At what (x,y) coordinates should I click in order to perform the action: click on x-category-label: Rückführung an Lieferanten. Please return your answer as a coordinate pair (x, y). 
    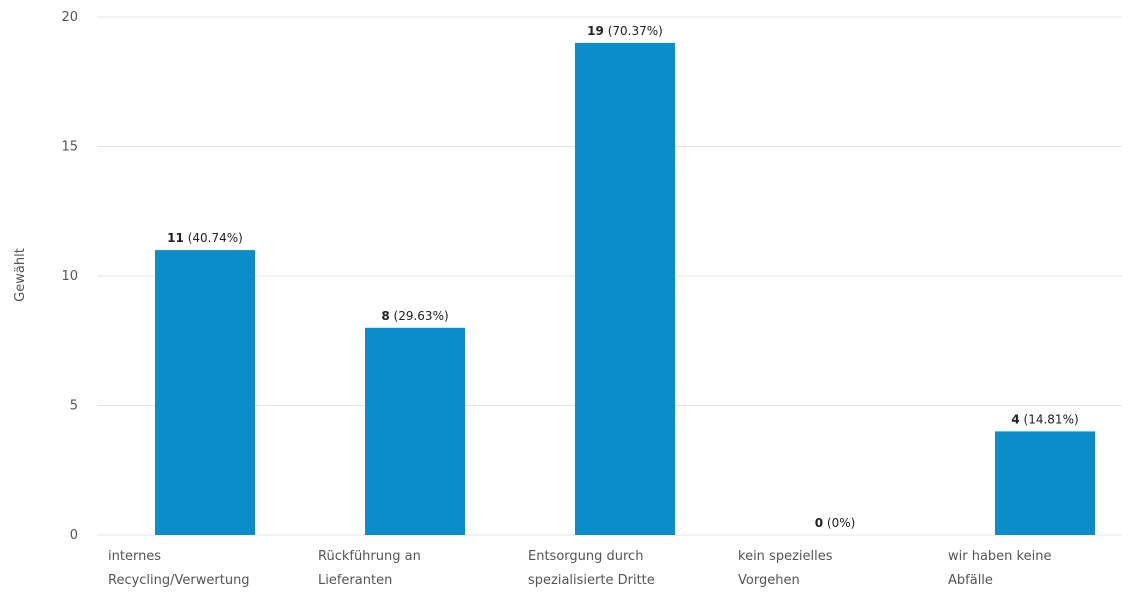
    Looking at the image, I should click on (369, 568).